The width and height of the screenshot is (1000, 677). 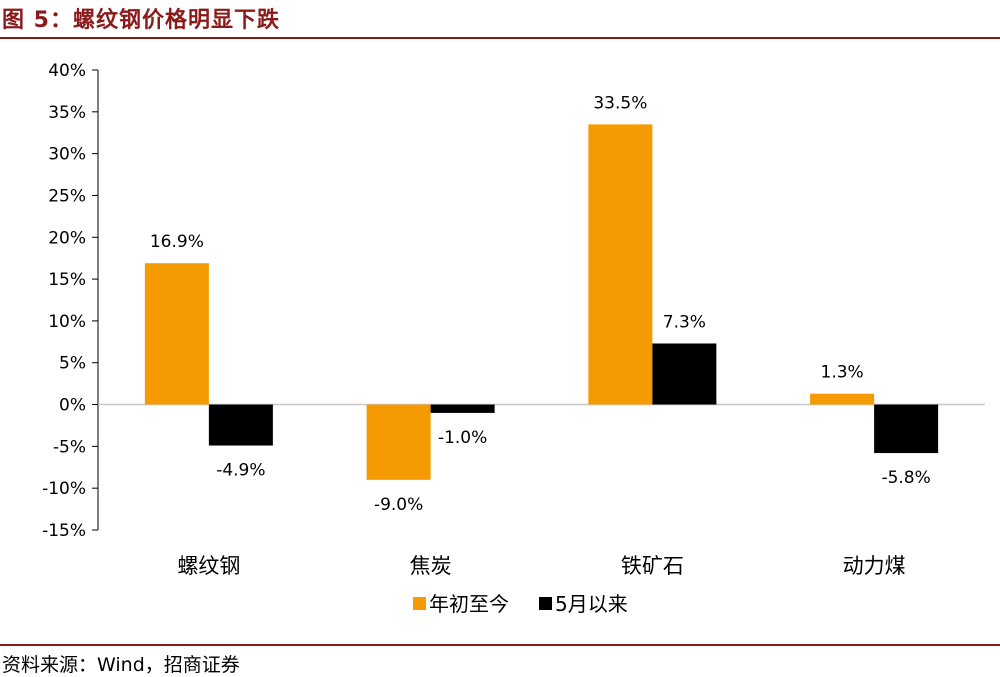 What do you see at coordinates (591, 604) in the screenshot?
I see `legend-label: 5月以来` at bounding box center [591, 604].